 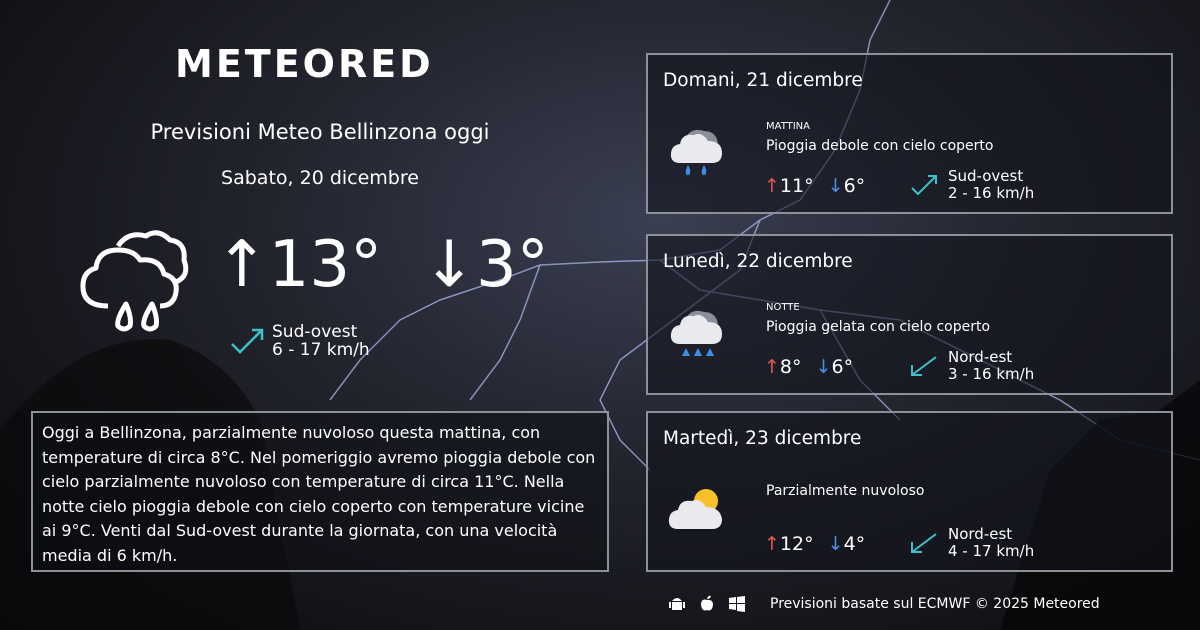 I want to click on today-wind: Sud-ovest 6 - 17 km/h, so click(x=300, y=341).